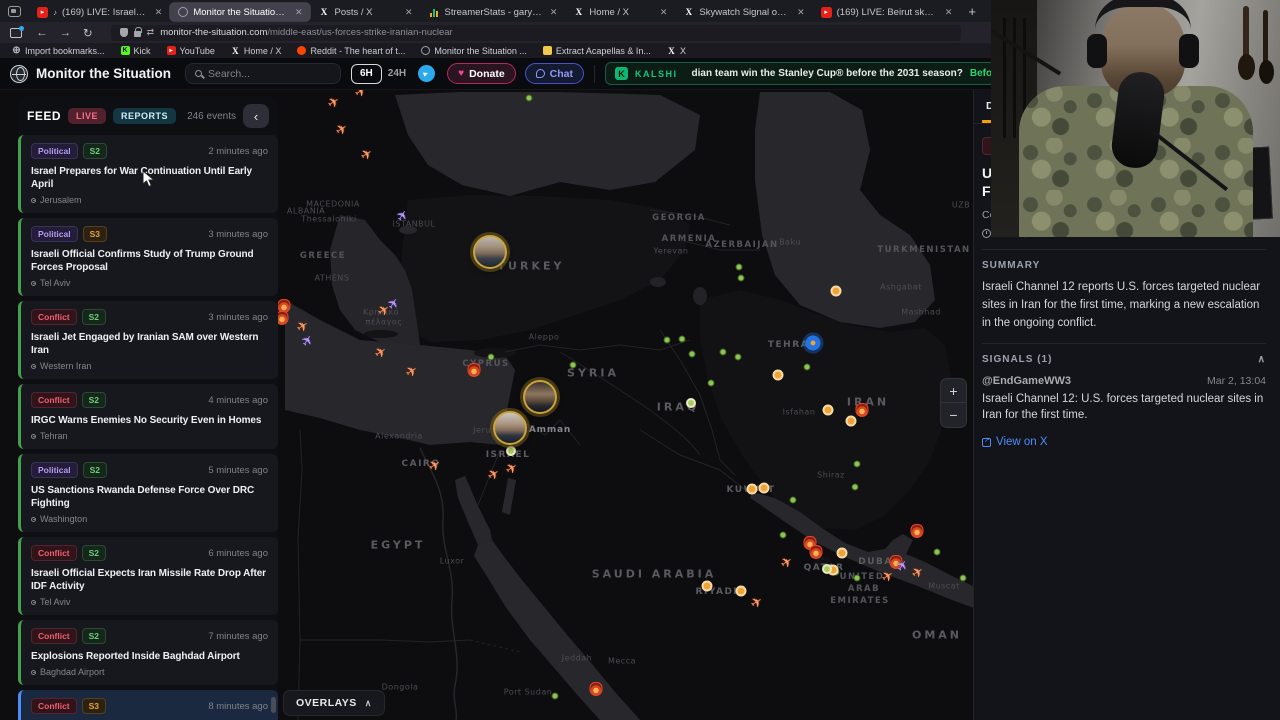 This screenshot has height=720, width=1280. Describe the element at coordinates (621, 12) in the screenshot. I see `browser-tab: X Home / X ✕` at that location.